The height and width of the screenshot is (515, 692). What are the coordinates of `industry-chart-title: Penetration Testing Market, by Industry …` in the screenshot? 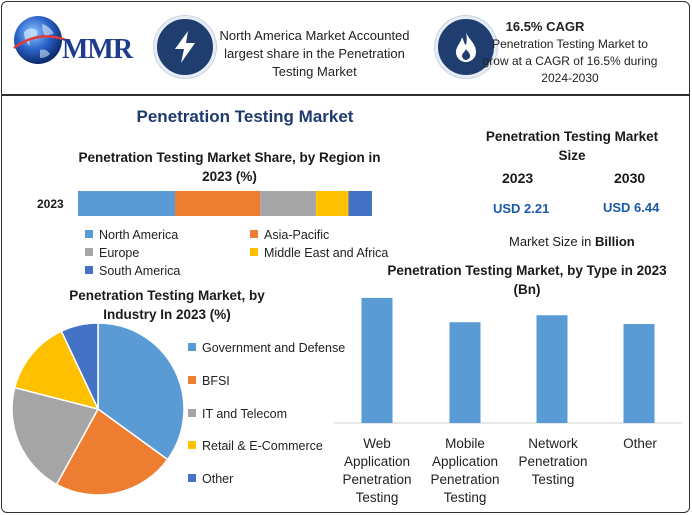 It's located at (167, 305).